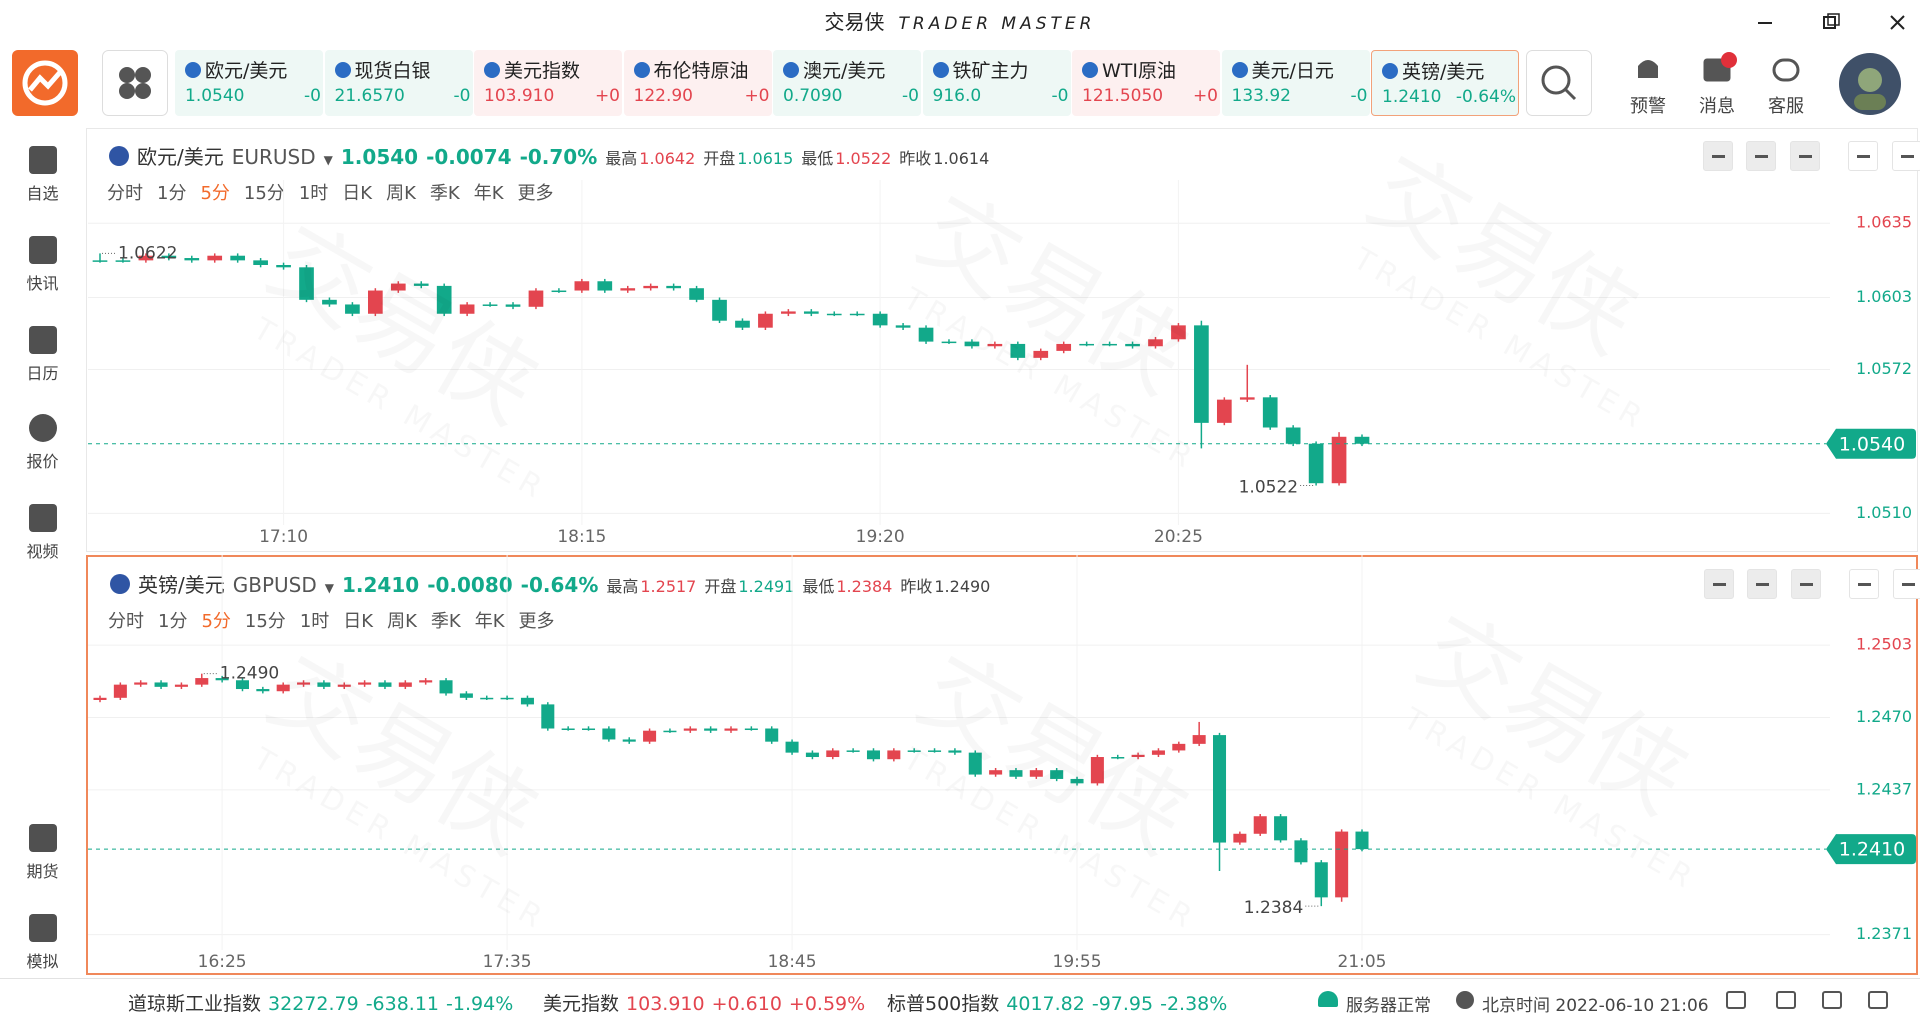  I want to click on app-logo, so click(45, 83).